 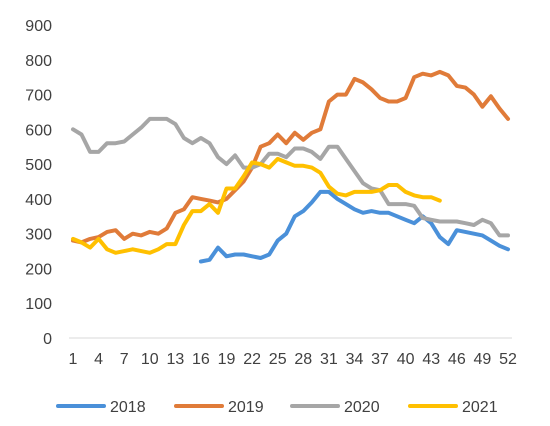 What do you see at coordinates (457, 359) in the screenshot?
I see `x-tick-label: 46` at bounding box center [457, 359].